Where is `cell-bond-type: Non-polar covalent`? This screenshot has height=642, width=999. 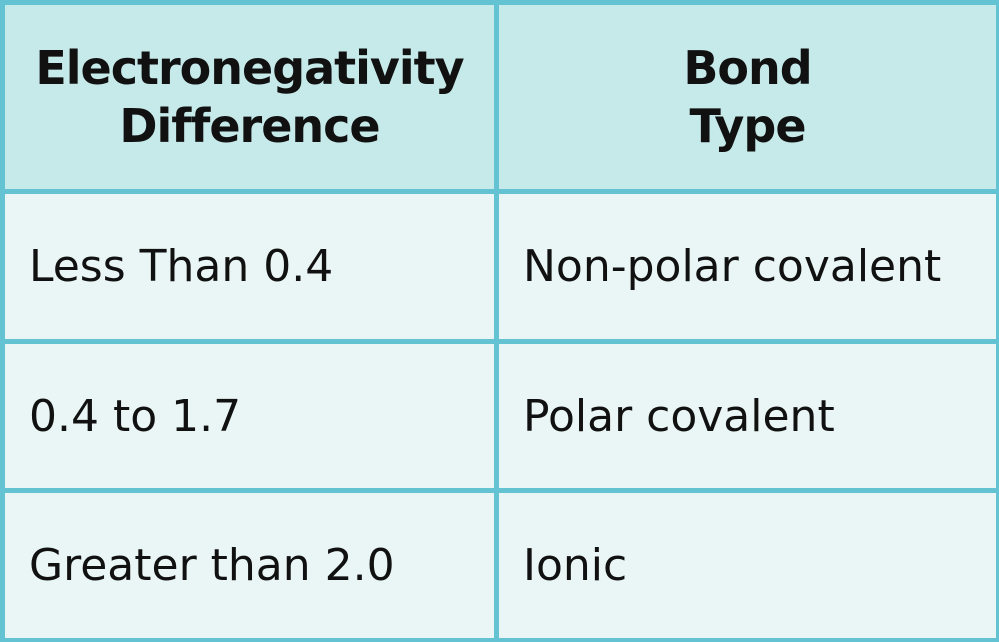 cell-bond-type: Non-polar covalent is located at coordinates (747, 264).